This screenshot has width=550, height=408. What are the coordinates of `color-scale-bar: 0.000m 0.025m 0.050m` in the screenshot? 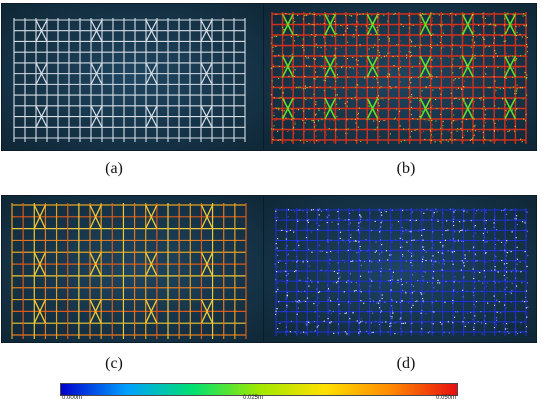 It's located at (259, 393).